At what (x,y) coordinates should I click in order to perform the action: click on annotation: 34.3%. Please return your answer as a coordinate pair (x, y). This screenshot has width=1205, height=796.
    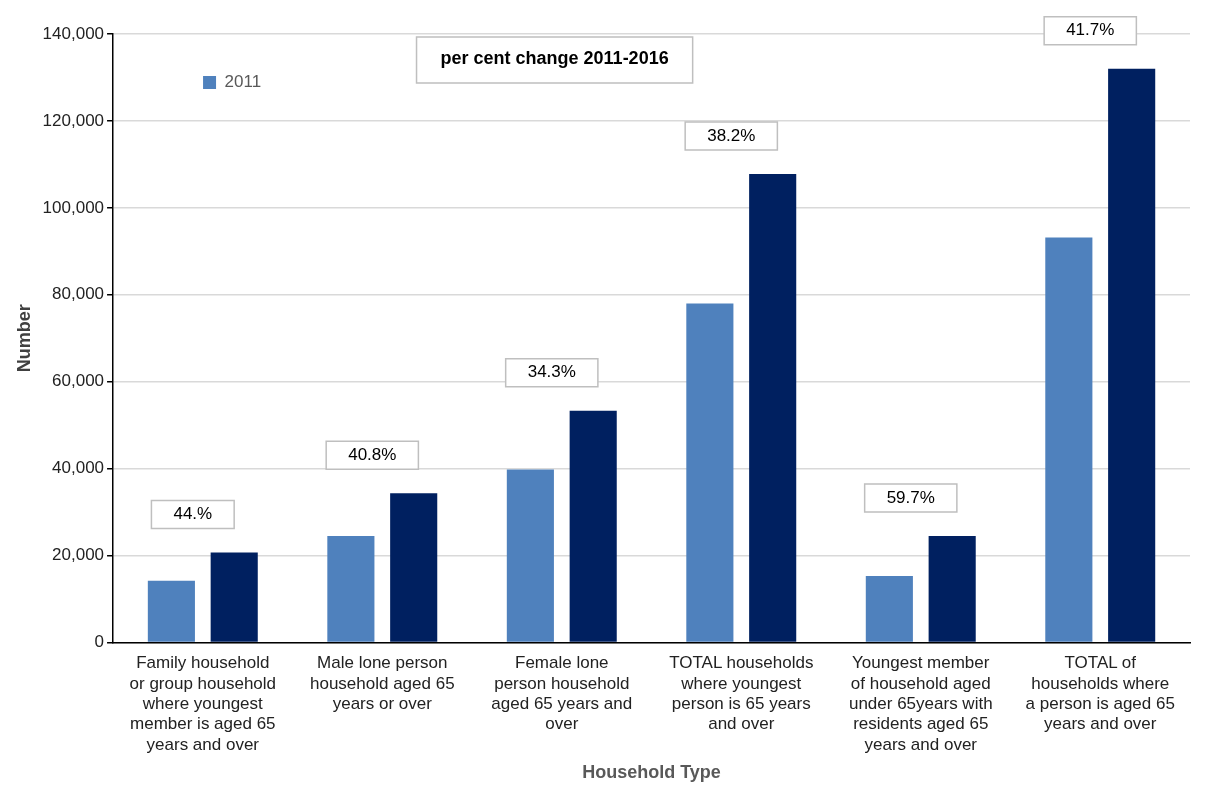
    Looking at the image, I should click on (551, 372).